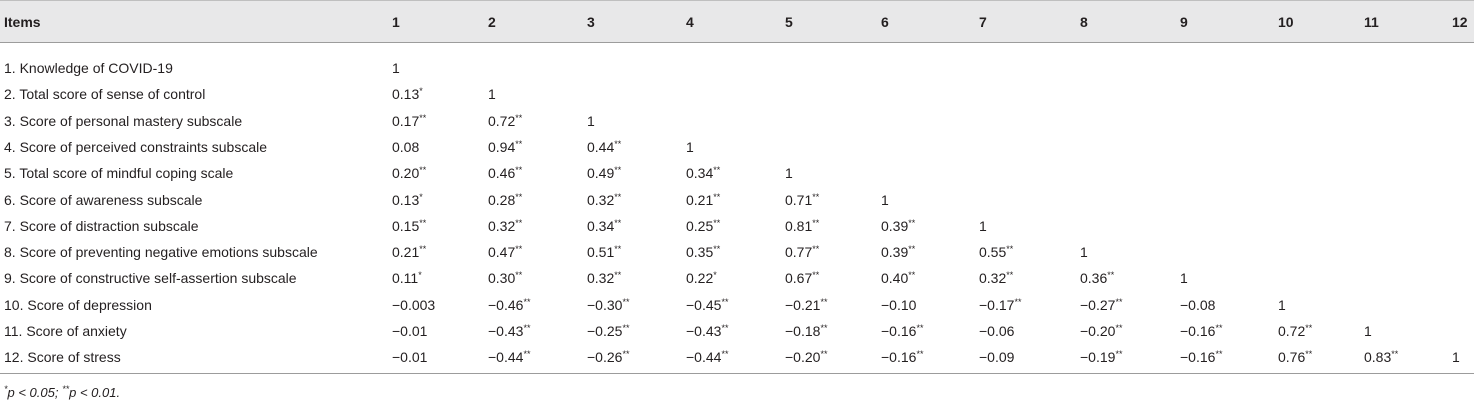 Image resolution: width=1474 pixels, height=407 pixels. I want to click on table-bottom-rule, so click(737, 373).